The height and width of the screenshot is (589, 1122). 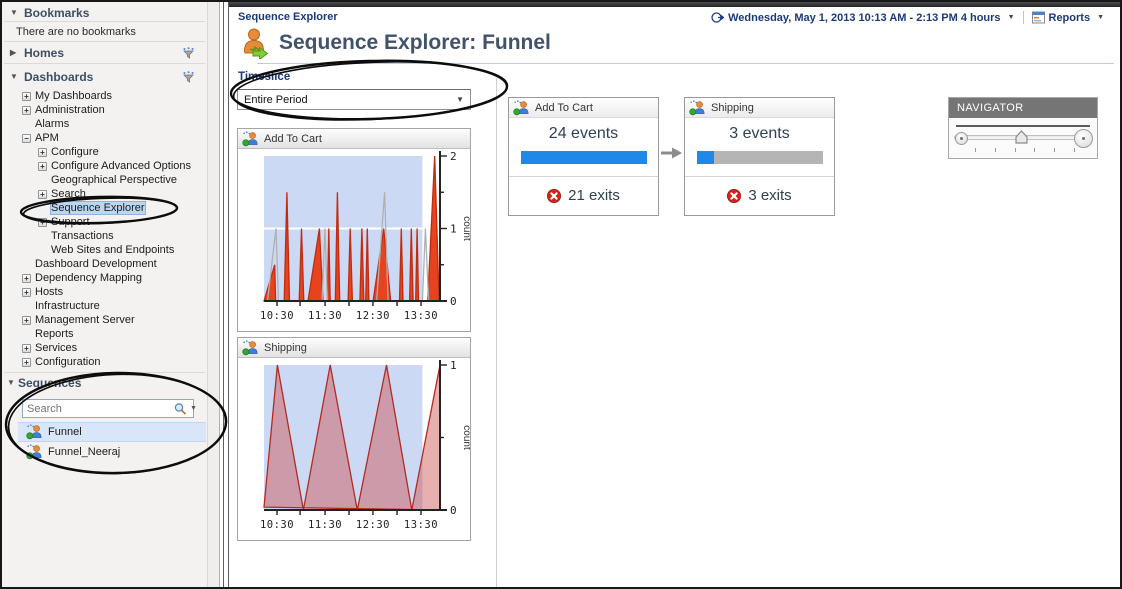 What do you see at coordinates (103, 236) in the screenshot?
I see `tree-item-transactions: Transactions` at bounding box center [103, 236].